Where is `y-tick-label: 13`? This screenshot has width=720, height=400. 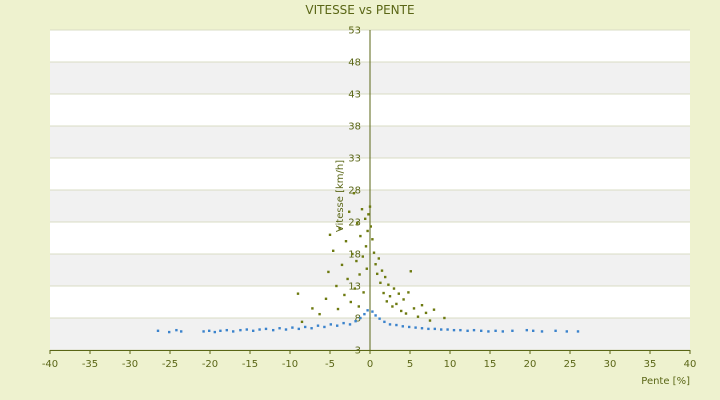
y-tick-label: 13 is located at coordinates (354, 287).